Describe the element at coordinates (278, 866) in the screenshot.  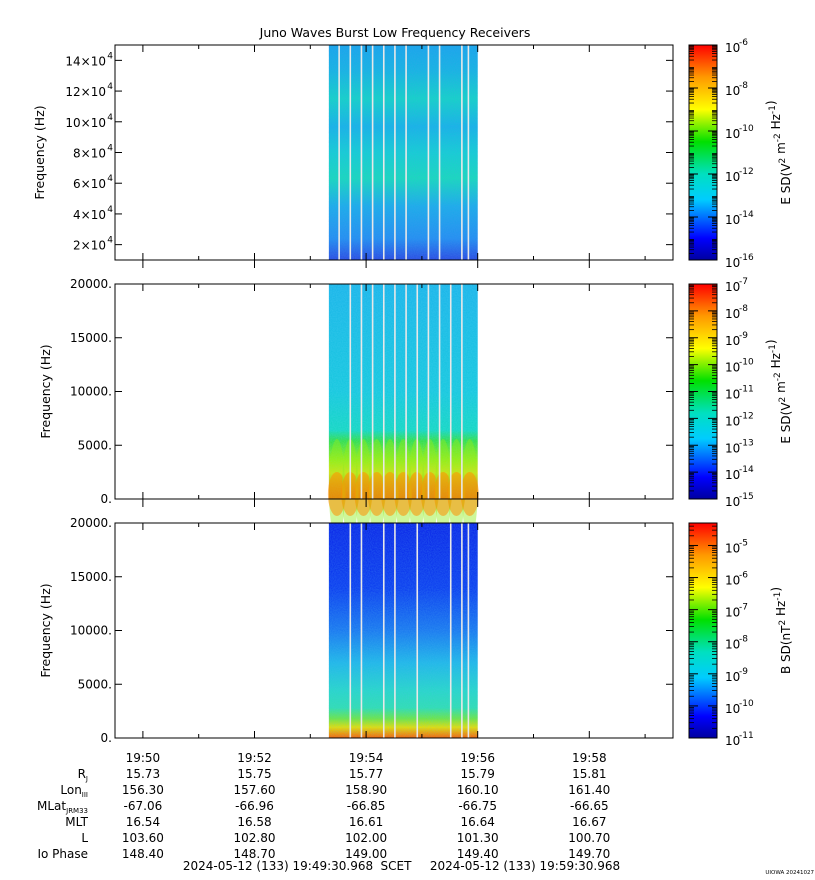
I see `footer-start-time: 2024-05-12 (133) 19:49:30.968` at that location.